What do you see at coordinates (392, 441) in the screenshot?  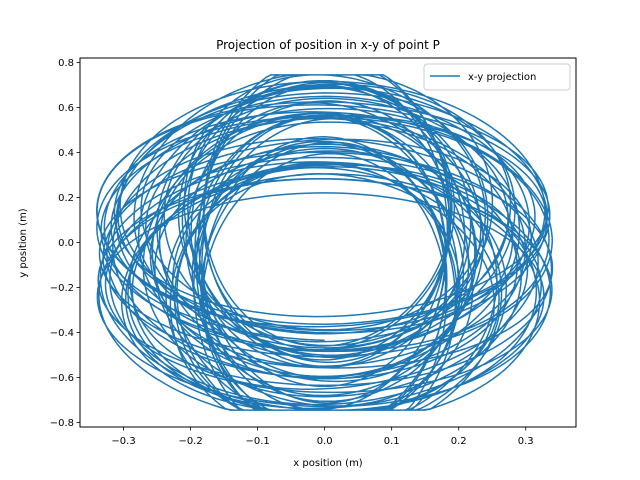 I see `x-tick-label: 0.1` at bounding box center [392, 441].